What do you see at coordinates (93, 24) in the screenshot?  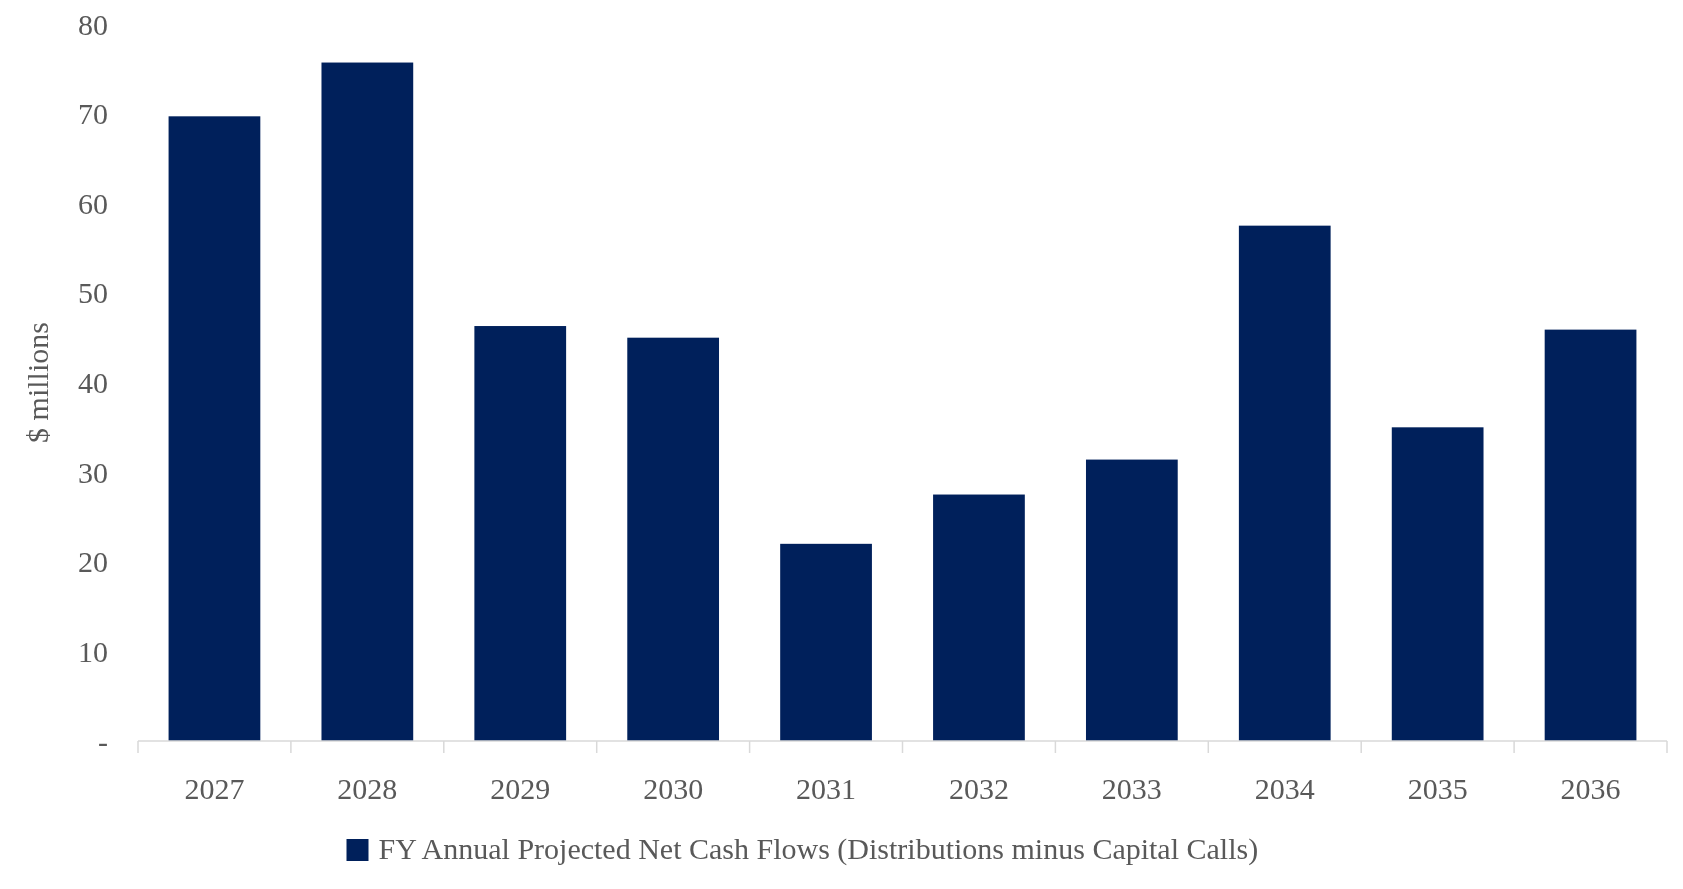 I see `y-tick-label: 80` at bounding box center [93, 24].